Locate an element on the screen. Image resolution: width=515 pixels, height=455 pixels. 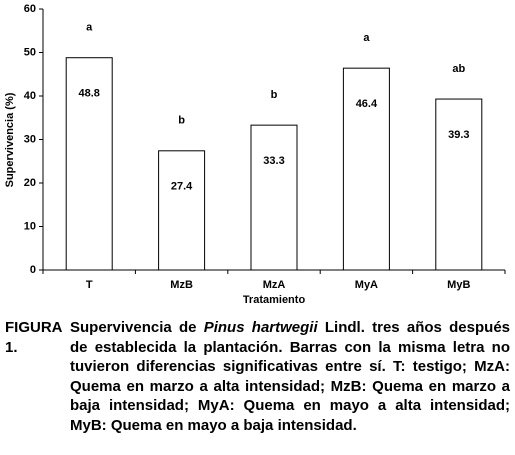
value-label: 27.4 is located at coordinates (182, 187).